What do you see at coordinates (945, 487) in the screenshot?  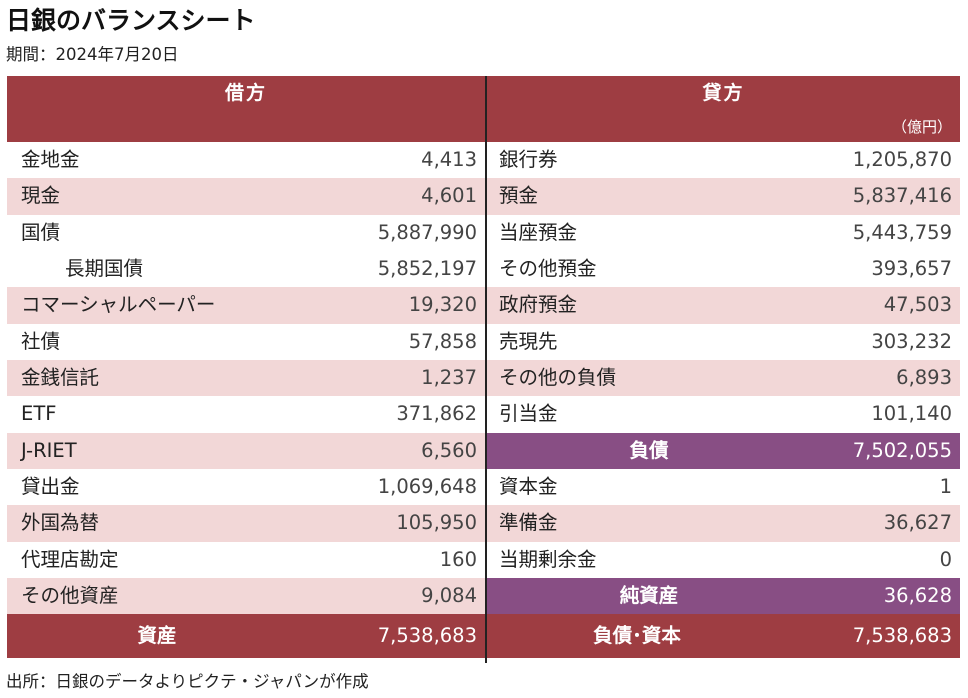 I see `row-value: 1` at bounding box center [945, 487].